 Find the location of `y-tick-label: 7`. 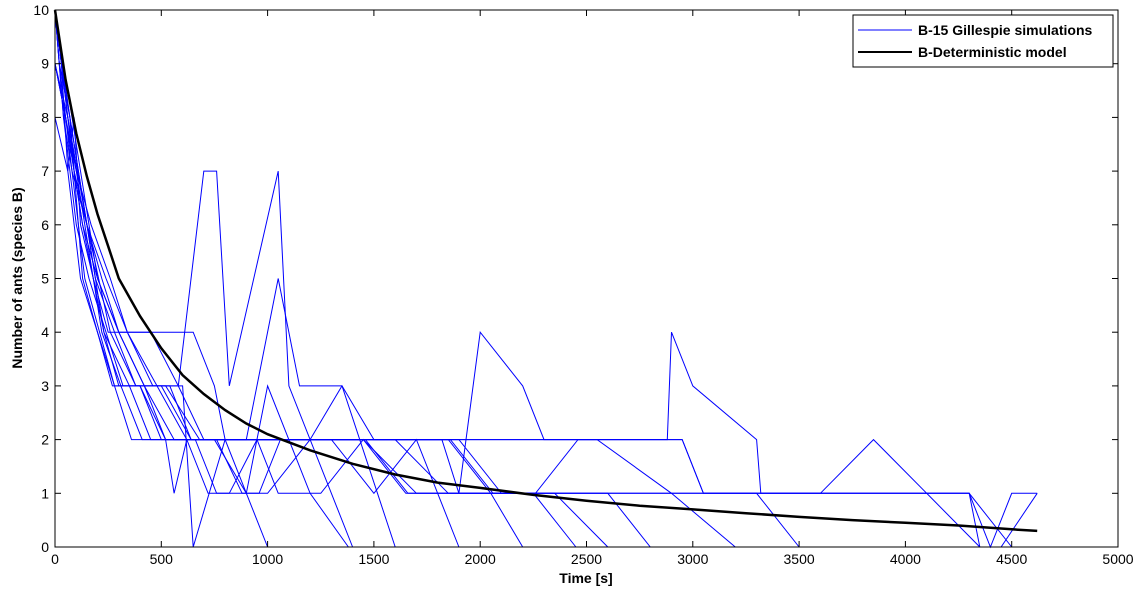

y-tick-label: 7 is located at coordinates (45, 171).